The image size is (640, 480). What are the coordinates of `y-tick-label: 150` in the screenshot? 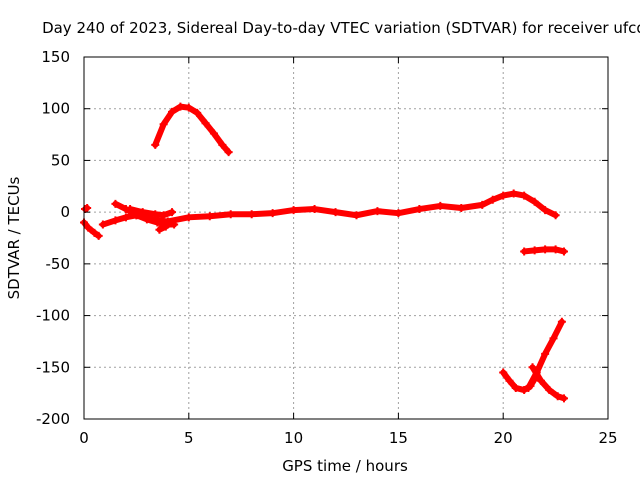 It's located at (55, 57).